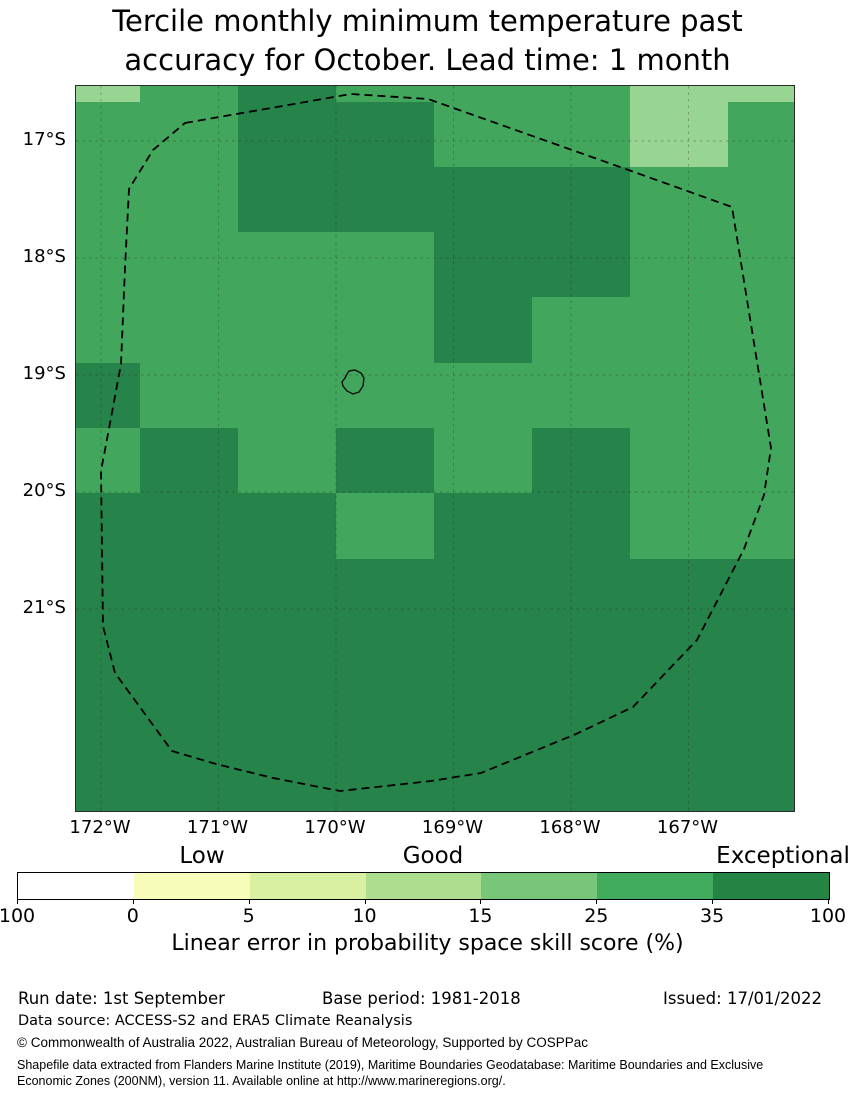 Image resolution: width=855 pixels, height=1095 pixels. I want to click on colorbar-tick-label: 5, so click(248, 916).